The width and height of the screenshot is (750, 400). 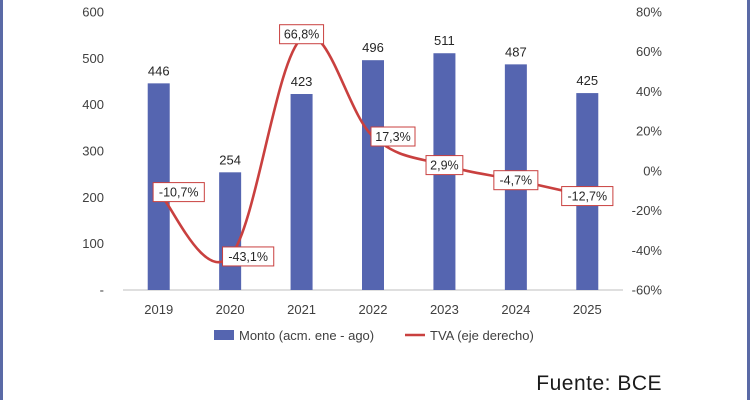 What do you see at coordinates (93, 243) in the screenshot?
I see `y-left-tick-label: 100` at bounding box center [93, 243].